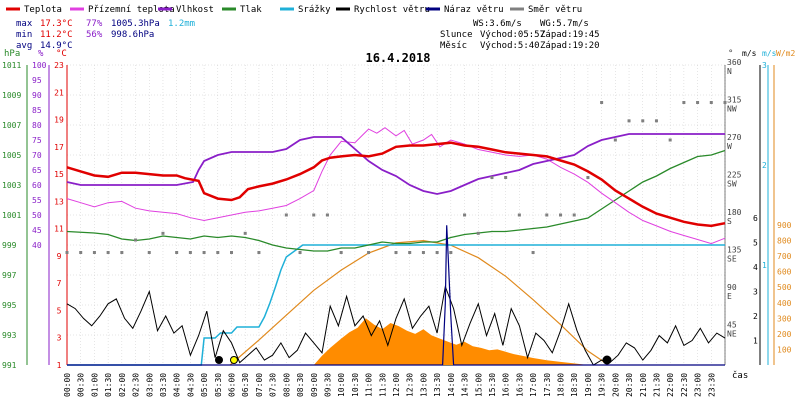 This screenshot has width=800, height=400. I want to click on wind-gust-info: WG:5.7m/s, so click(564, 24).